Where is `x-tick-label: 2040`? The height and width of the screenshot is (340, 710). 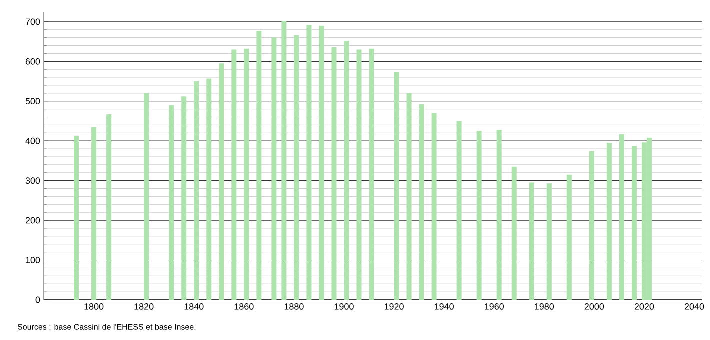
x-tick-label: 2040 is located at coordinates (694, 307).